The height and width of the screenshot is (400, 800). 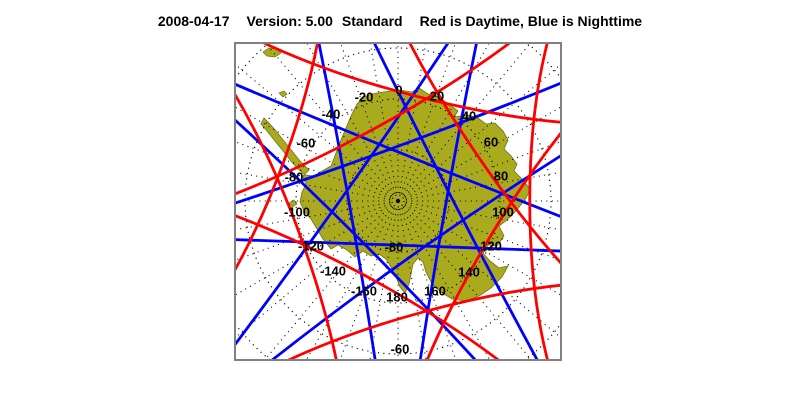 What do you see at coordinates (503, 212) in the screenshot?
I see `longitude-label: 100` at bounding box center [503, 212].